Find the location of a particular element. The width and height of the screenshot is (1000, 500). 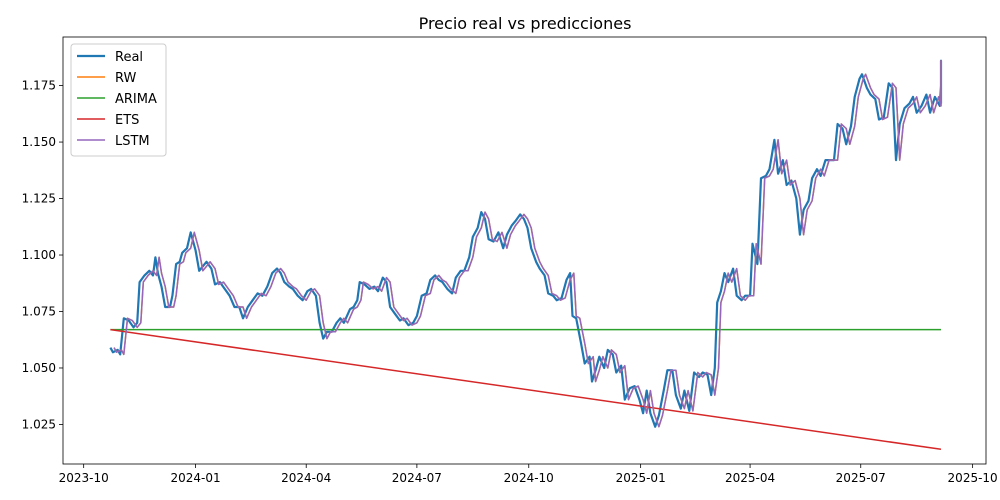

legend-label-real: Real is located at coordinates (129, 57).